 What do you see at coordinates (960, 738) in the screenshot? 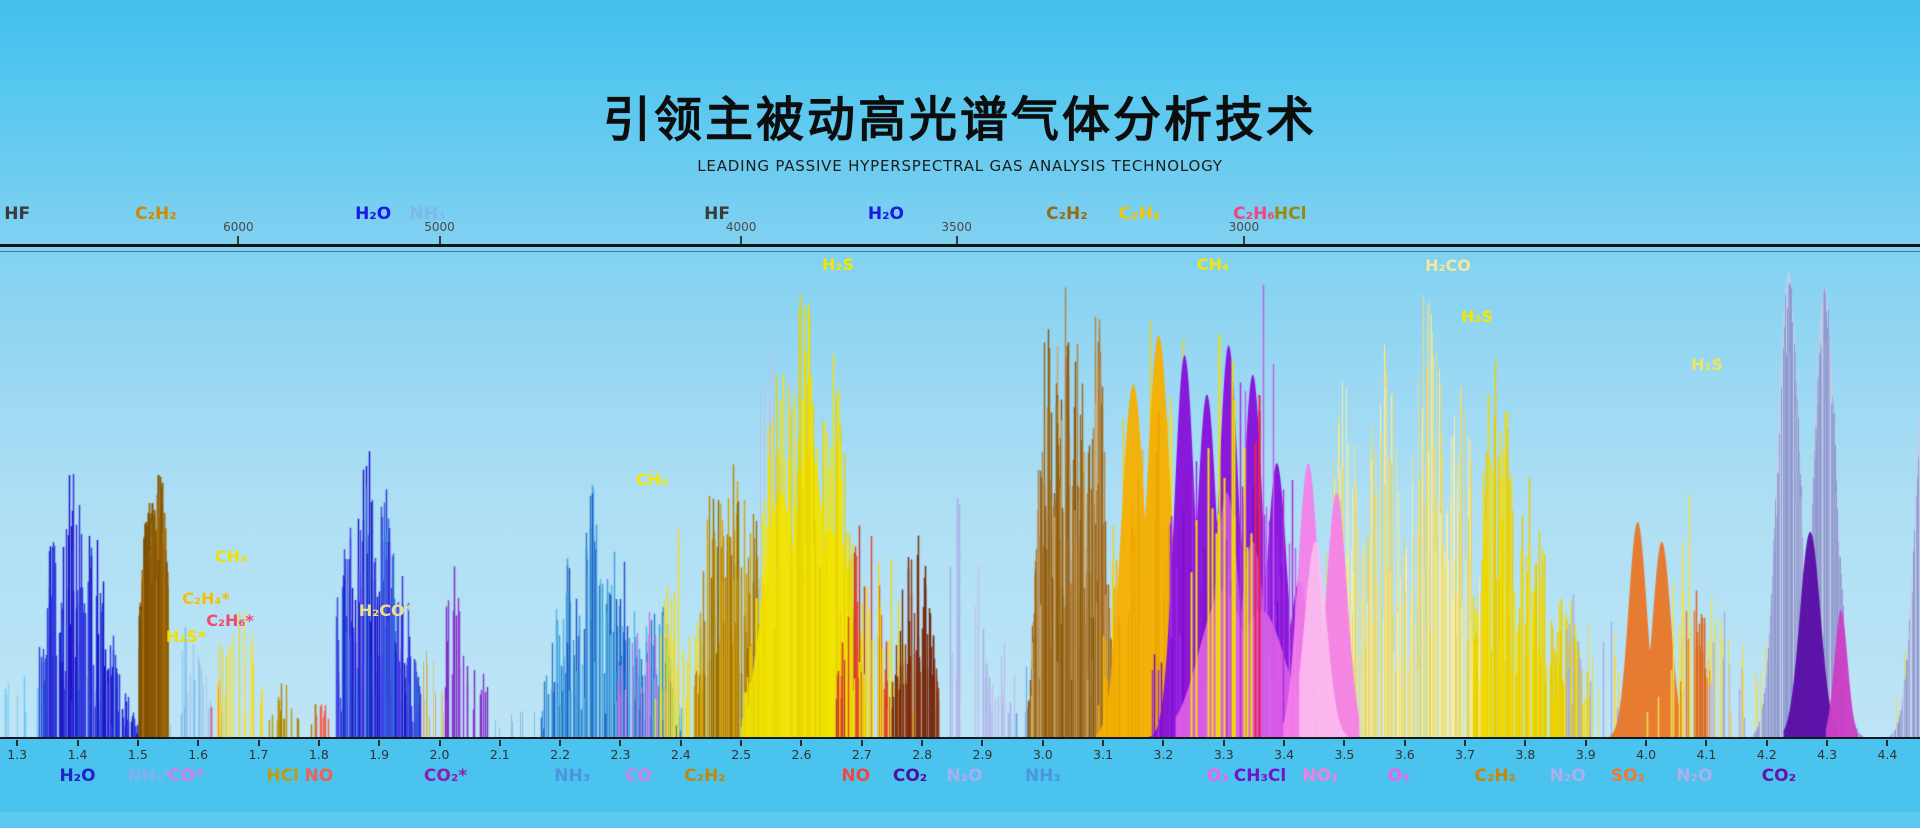
I see `bottom-axis-line` at bounding box center [960, 738].